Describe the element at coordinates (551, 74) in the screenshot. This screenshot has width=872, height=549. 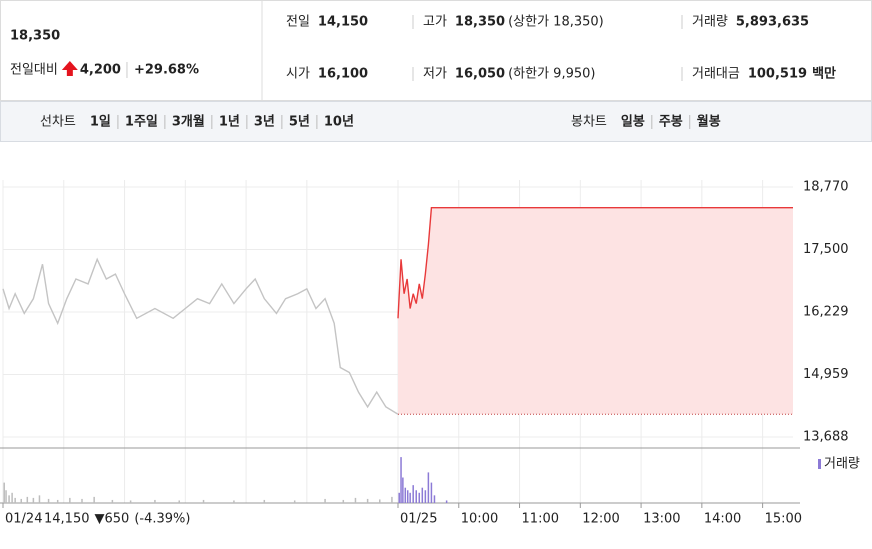
I see `item-note: (하한가 9,950)` at that location.